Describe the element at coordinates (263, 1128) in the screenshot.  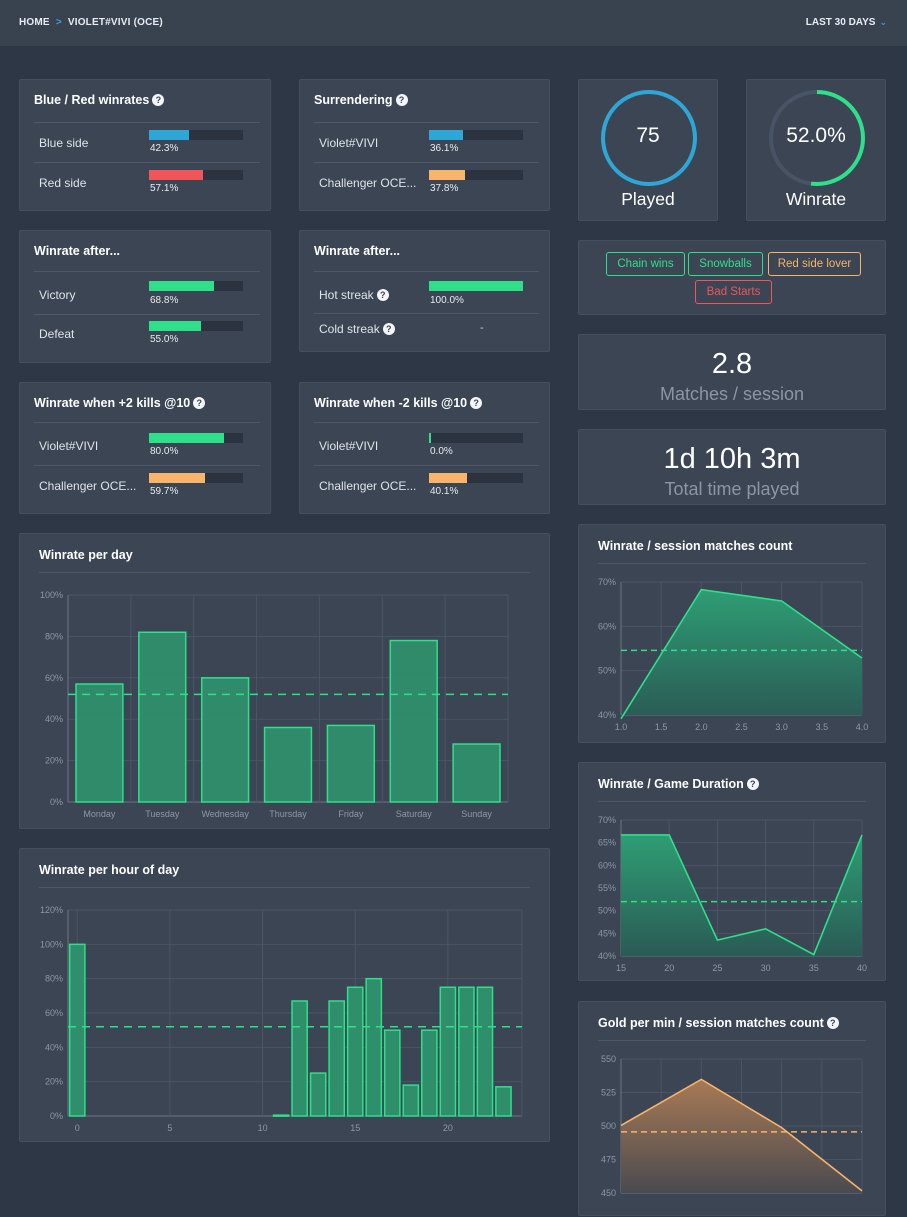
I see `x-tick-label: 10` at that location.